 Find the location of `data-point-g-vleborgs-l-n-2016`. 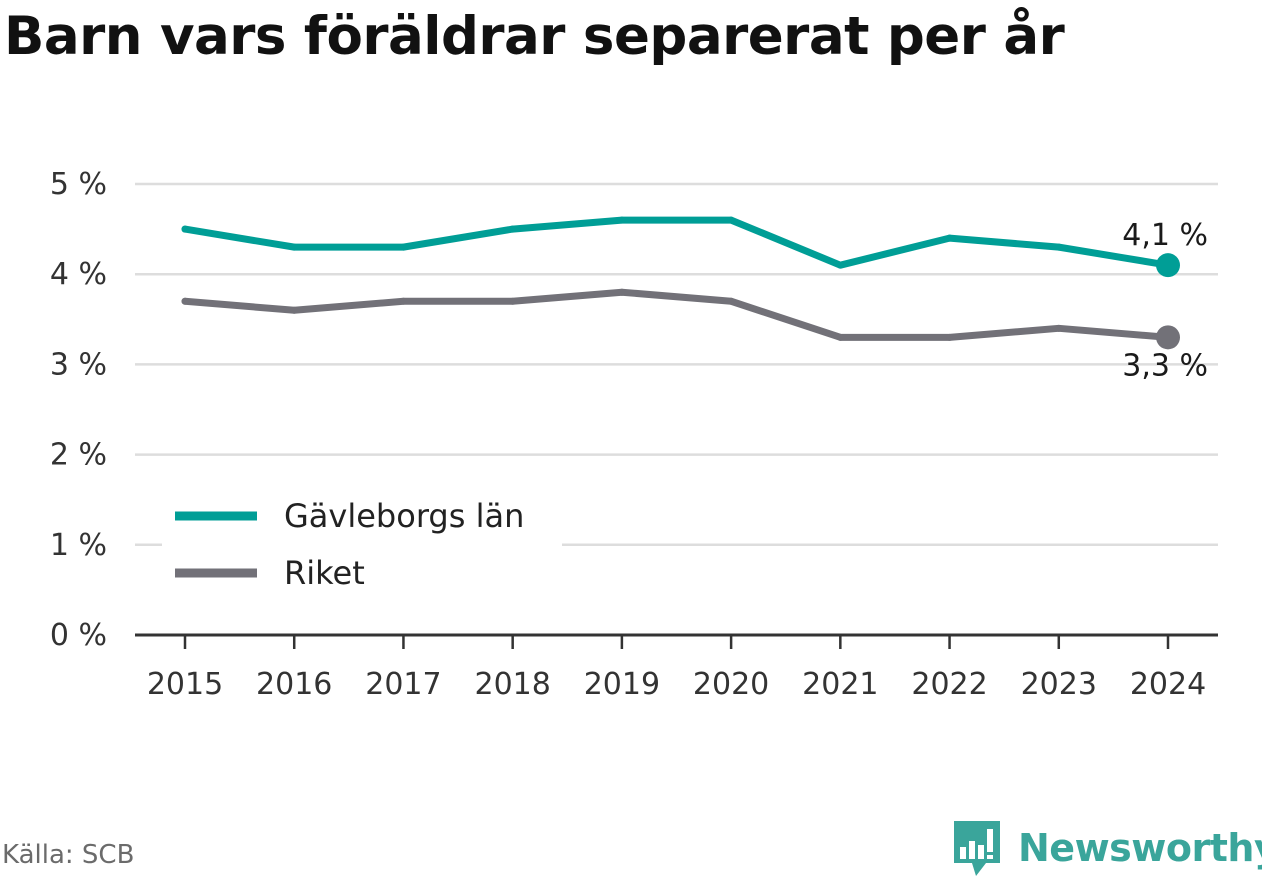

data-point-g-vleborgs-l-n-2016 is located at coordinates (294, 247).